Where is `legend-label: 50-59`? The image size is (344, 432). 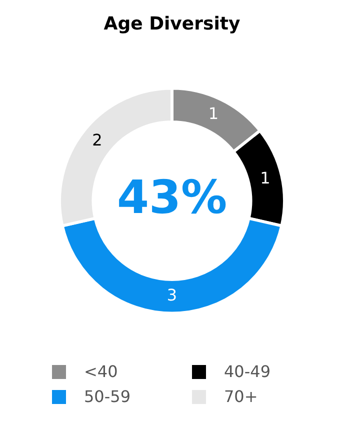
legend-label: 50-59 is located at coordinates (107, 396).